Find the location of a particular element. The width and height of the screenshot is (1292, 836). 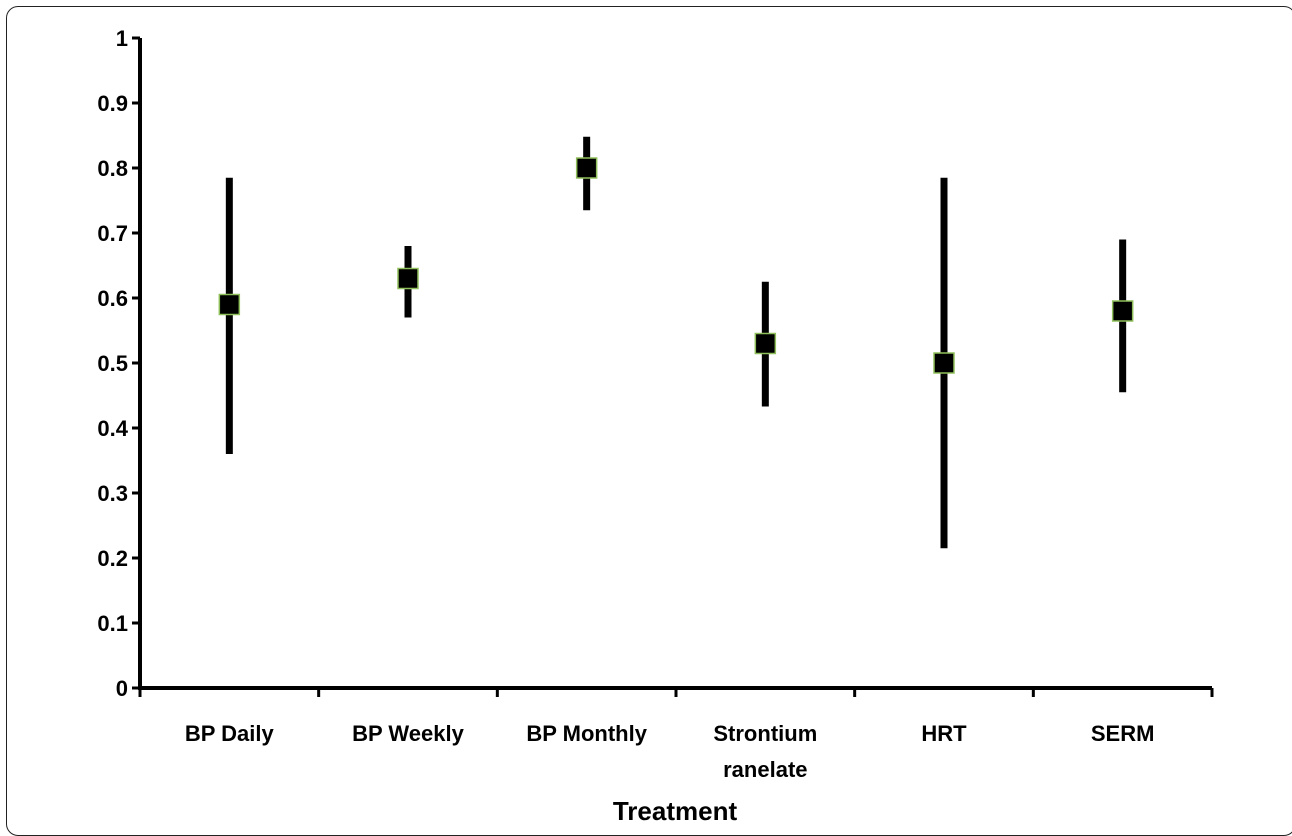

x-category-label: Strontium is located at coordinates (765, 733).